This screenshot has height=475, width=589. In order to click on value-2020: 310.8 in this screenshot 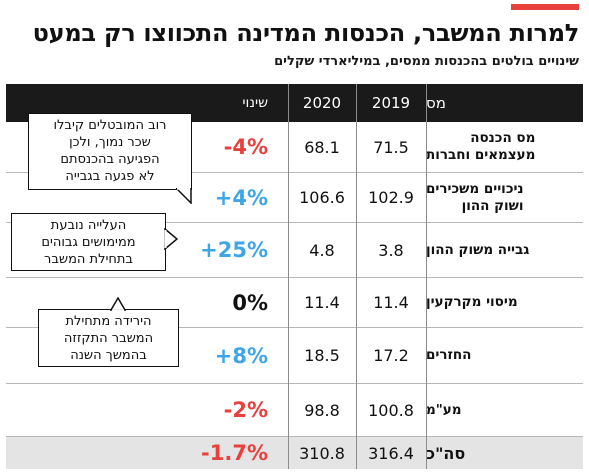, I will do `click(322, 453)`.